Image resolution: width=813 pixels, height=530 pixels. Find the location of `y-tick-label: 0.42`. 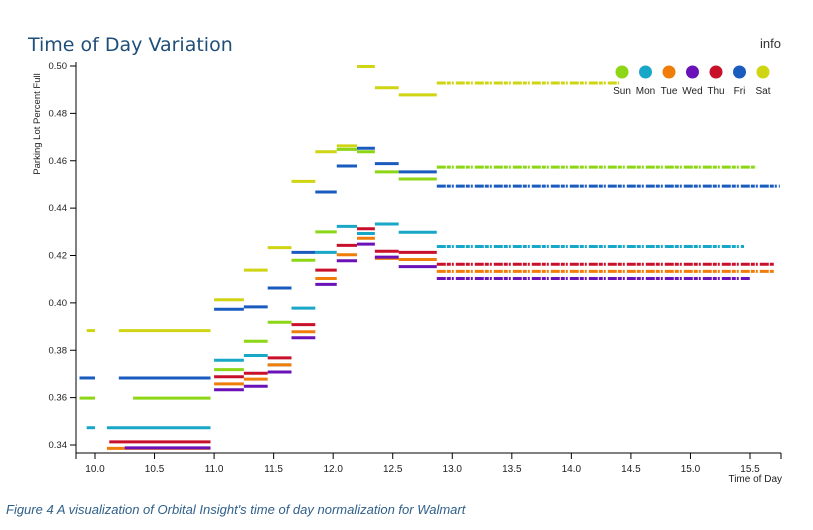

y-tick-label: 0.42 is located at coordinates (58, 256).